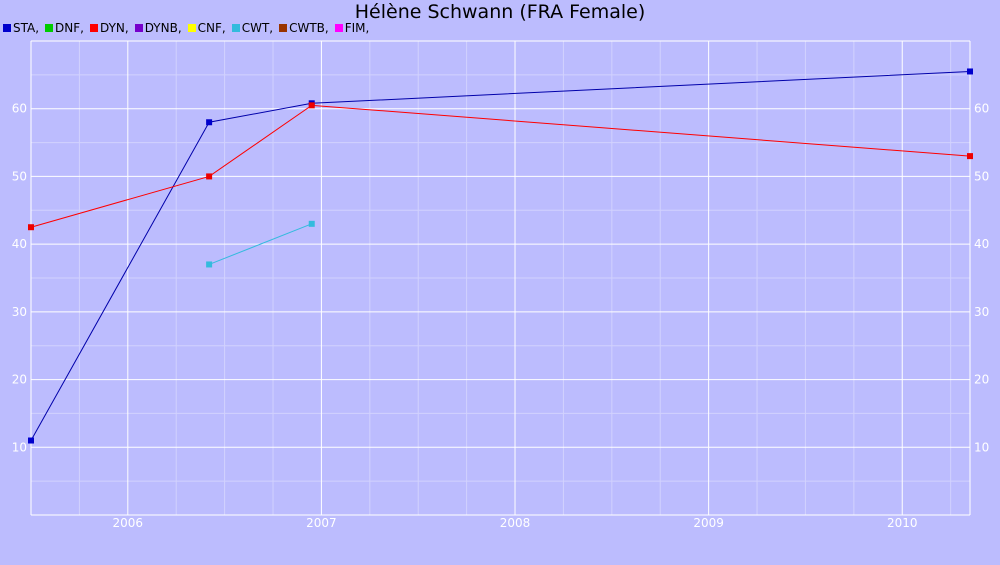 This screenshot has height=565, width=1000. What do you see at coordinates (19, 312) in the screenshot?
I see `y-tick-label-left: 30` at bounding box center [19, 312].